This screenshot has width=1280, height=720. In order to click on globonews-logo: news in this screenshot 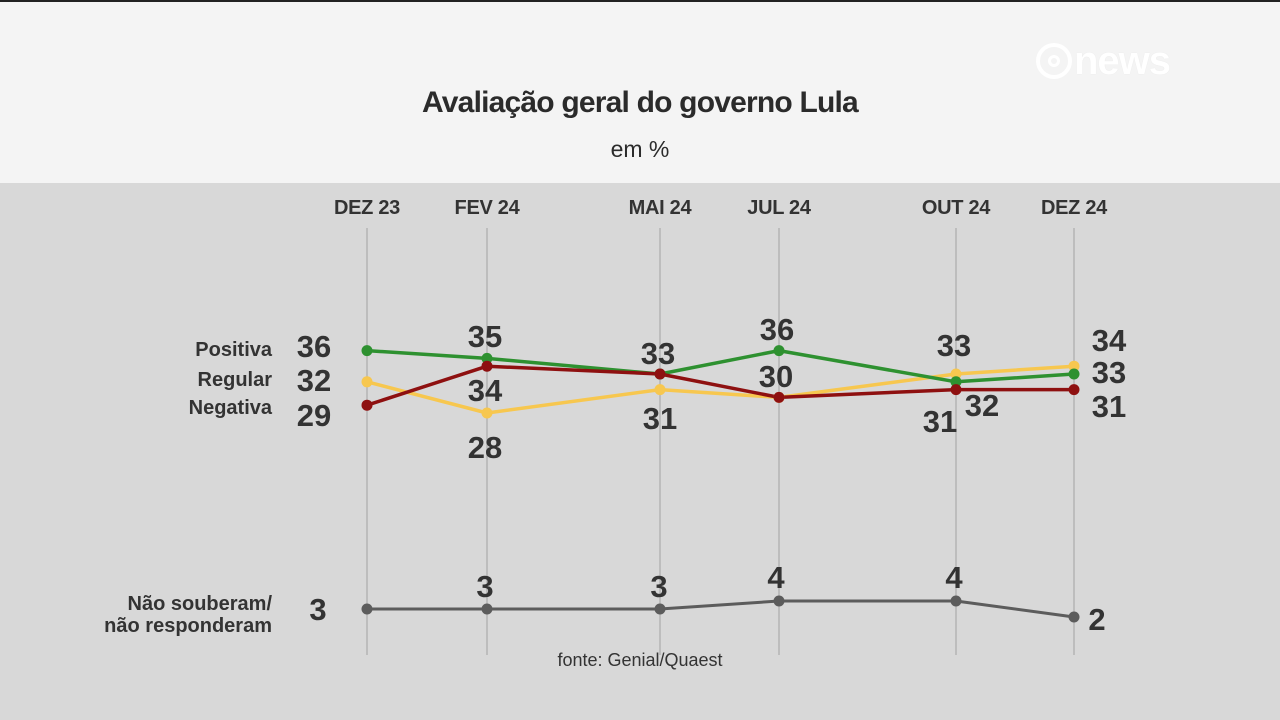, I will do `click(1103, 60)`.